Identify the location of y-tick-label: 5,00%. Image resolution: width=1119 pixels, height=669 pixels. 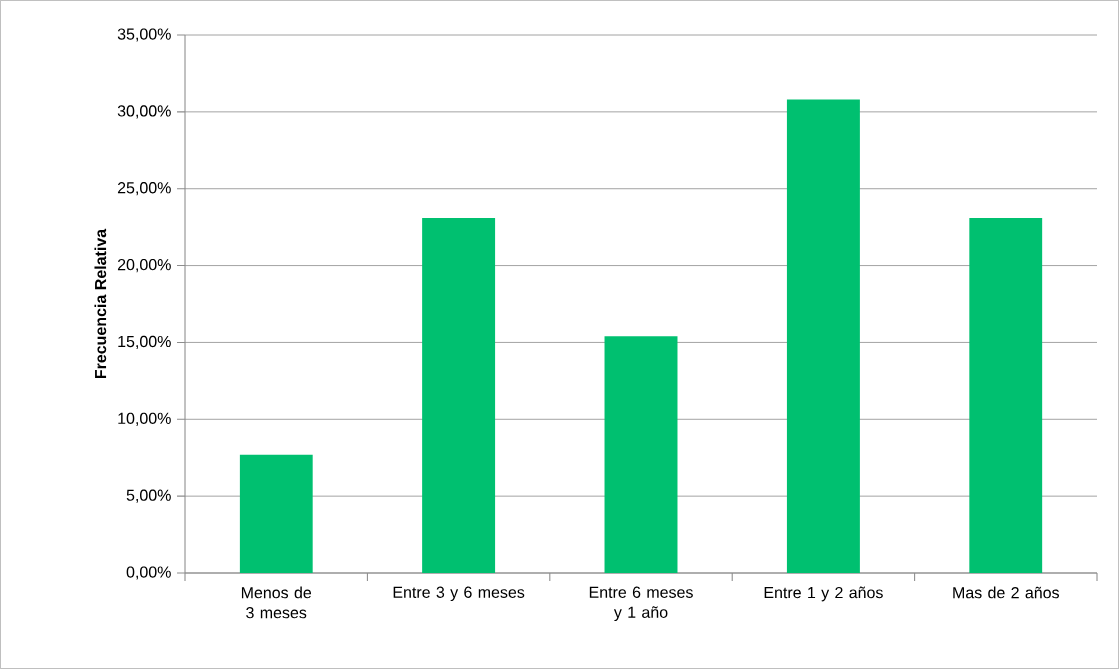
(148, 496).